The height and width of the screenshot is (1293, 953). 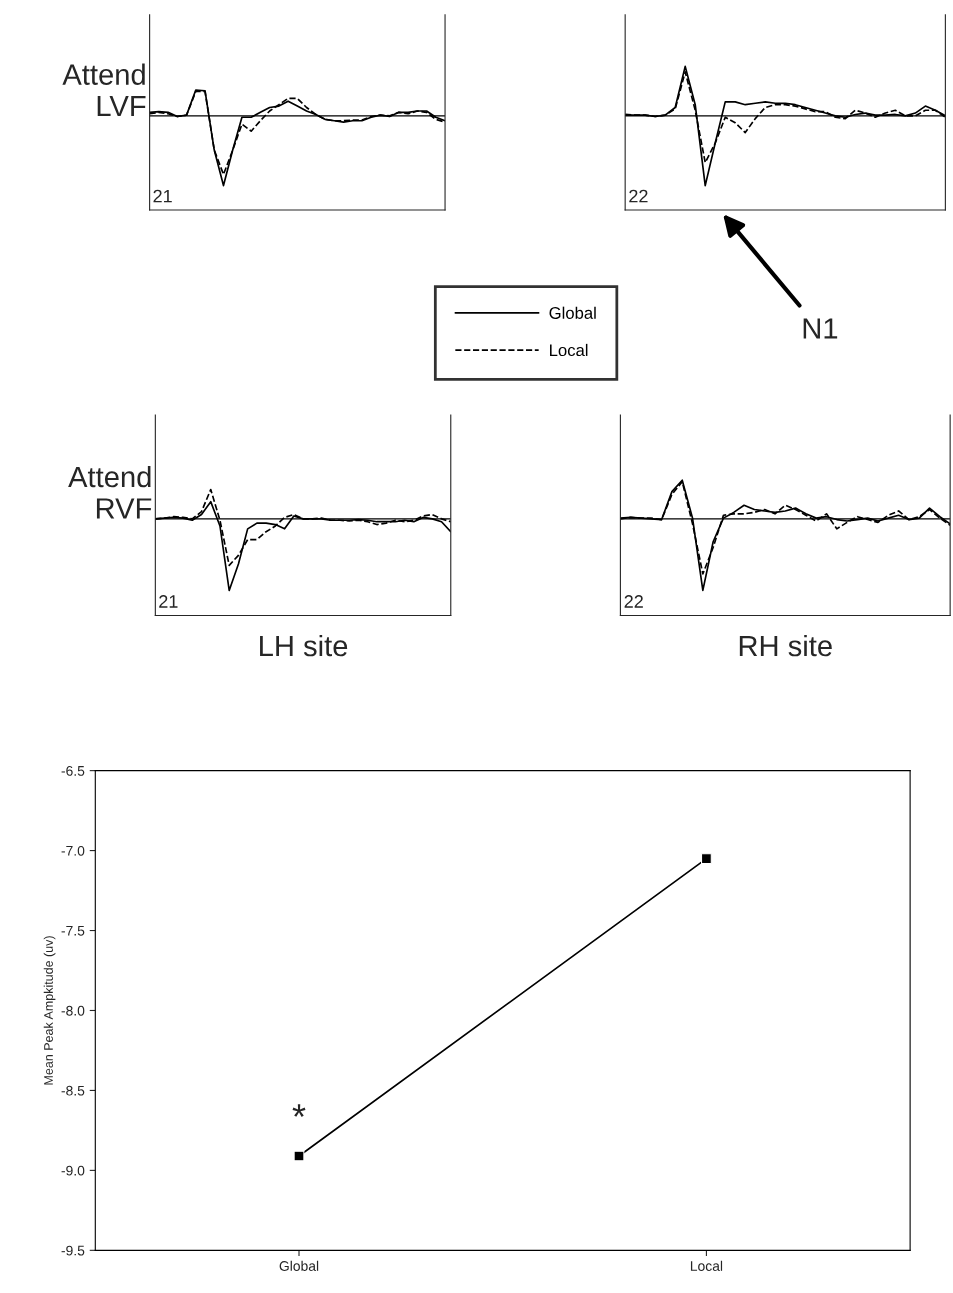 I want to click on y-tick-label: -7.5, so click(x=73, y=931).